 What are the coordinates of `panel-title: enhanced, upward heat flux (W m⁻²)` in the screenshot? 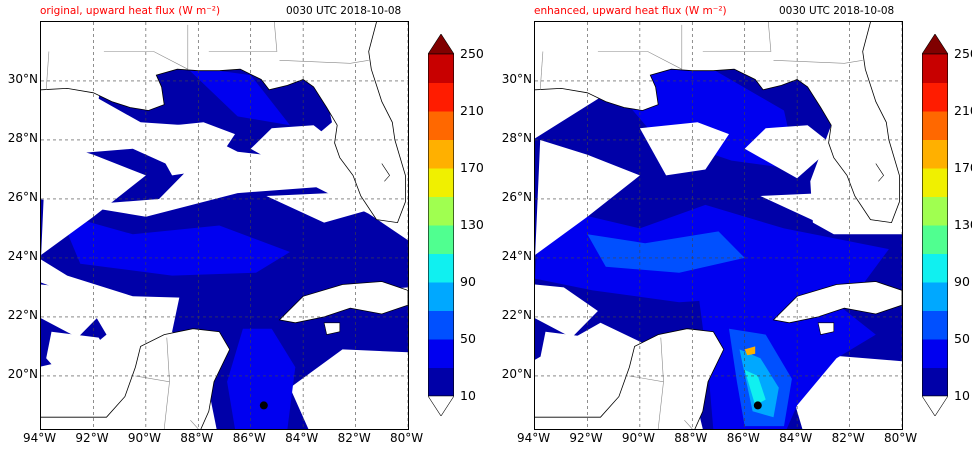 It's located at (630, 11).